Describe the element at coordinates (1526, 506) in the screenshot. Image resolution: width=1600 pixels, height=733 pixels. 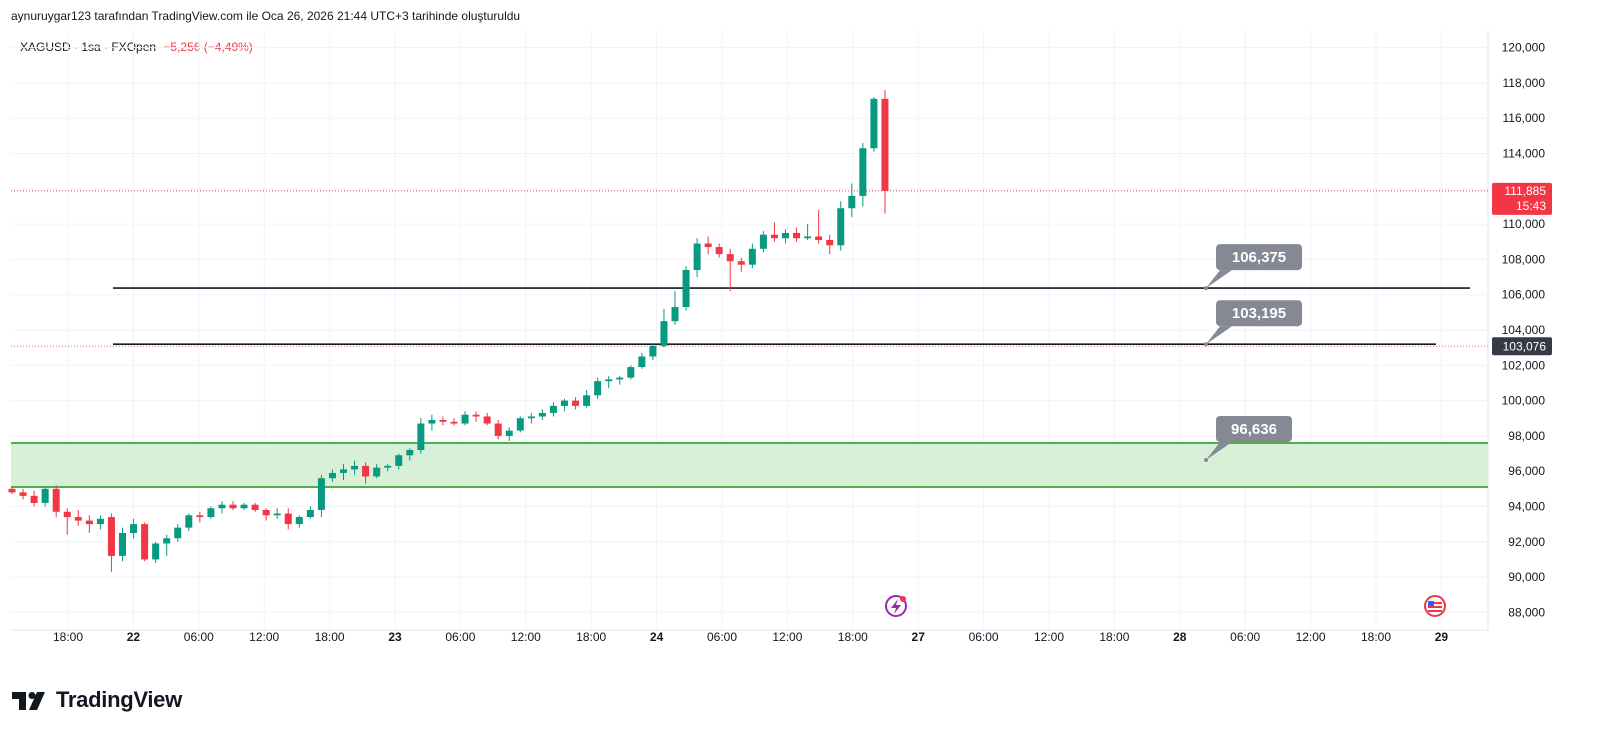
I see `y-tick-label: 94,000` at that location.